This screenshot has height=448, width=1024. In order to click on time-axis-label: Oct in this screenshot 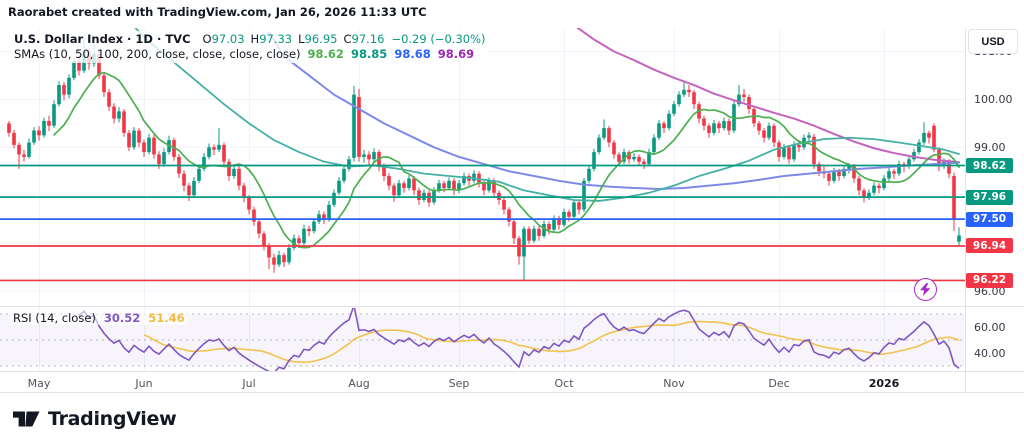, I will do `click(564, 383)`.